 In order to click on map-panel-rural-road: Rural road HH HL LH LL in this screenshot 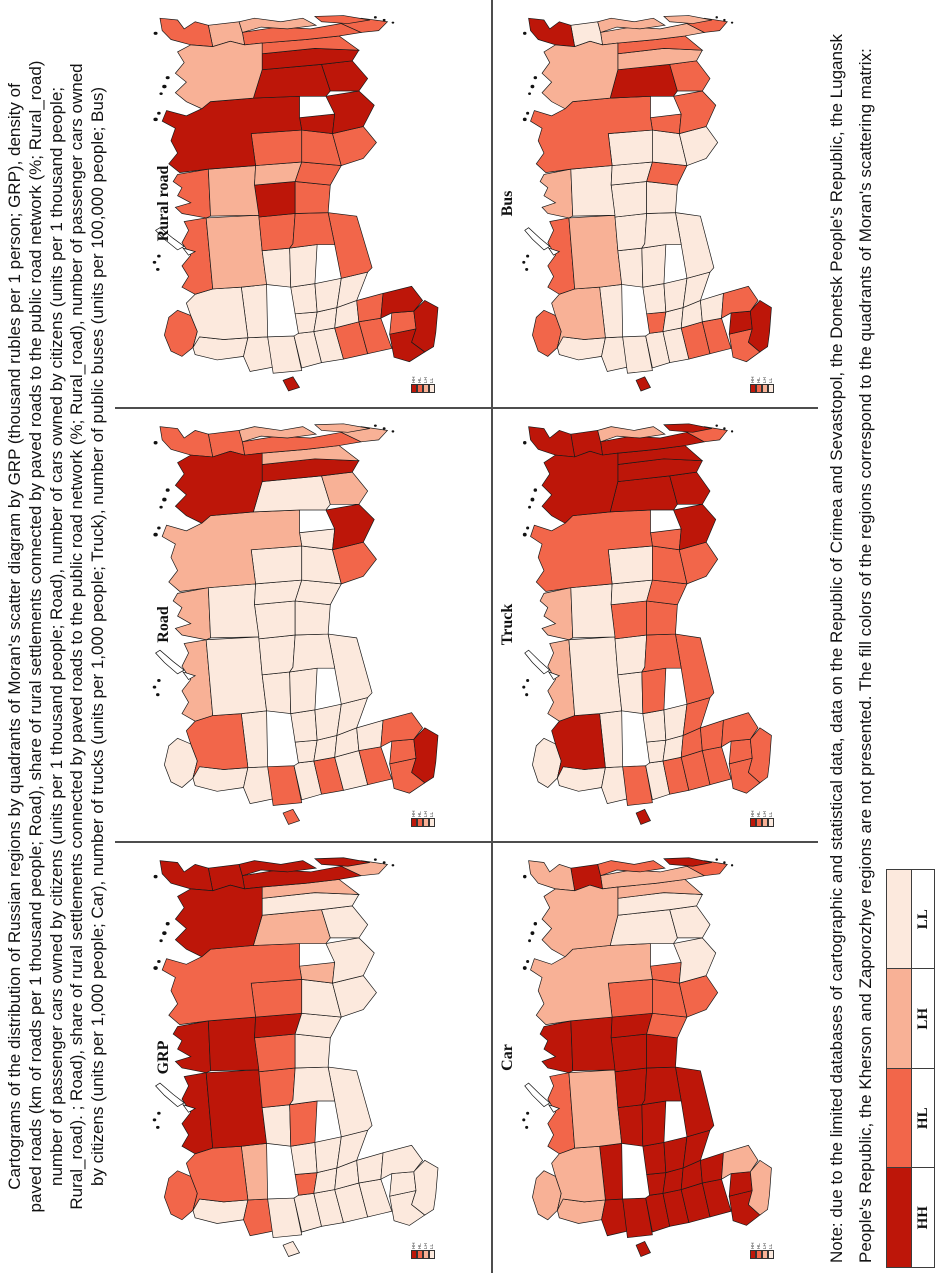, I will do `click(303, 203)`.